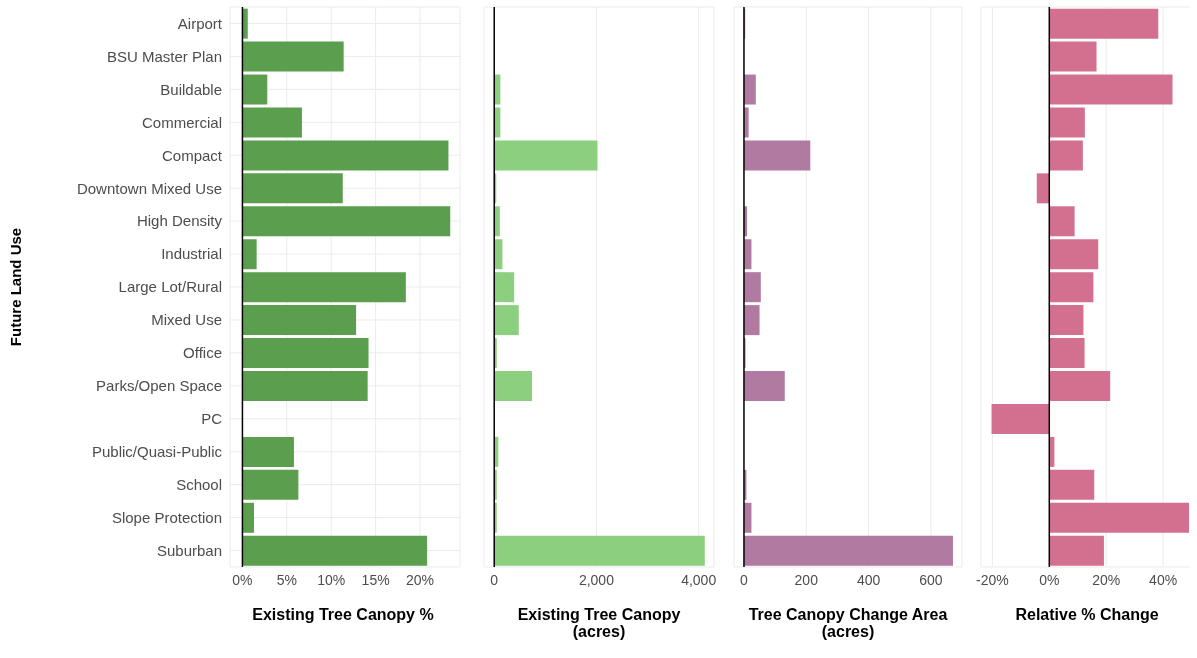  What do you see at coordinates (596, 579) in the screenshot?
I see `x-tick-label: 2,000` at bounding box center [596, 579].